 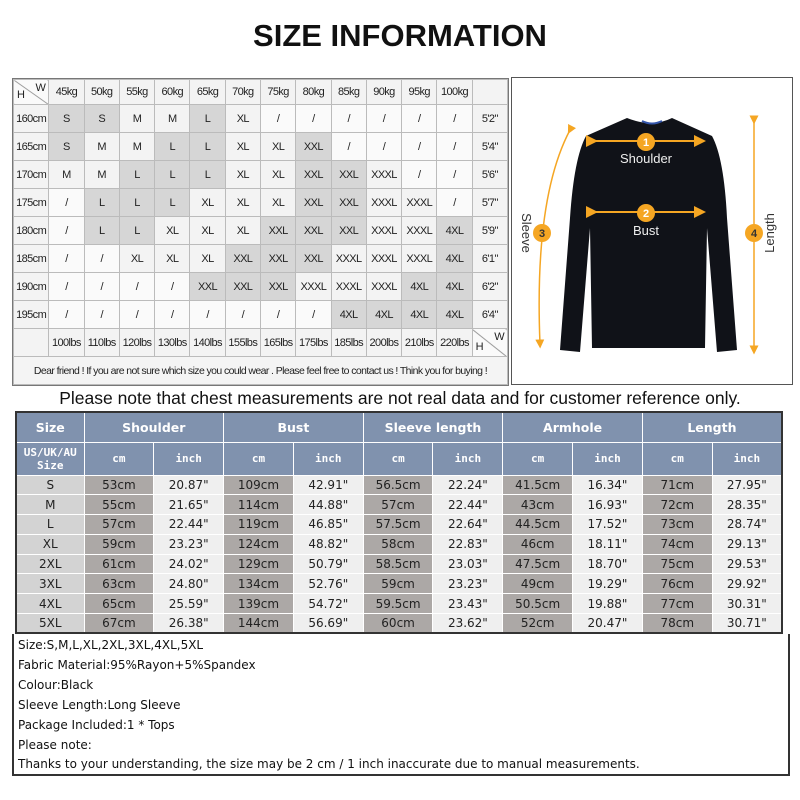 What do you see at coordinates (556, 236) in the screenshot?
I see `sleeve-arrow` at bounding box center [556, 236].